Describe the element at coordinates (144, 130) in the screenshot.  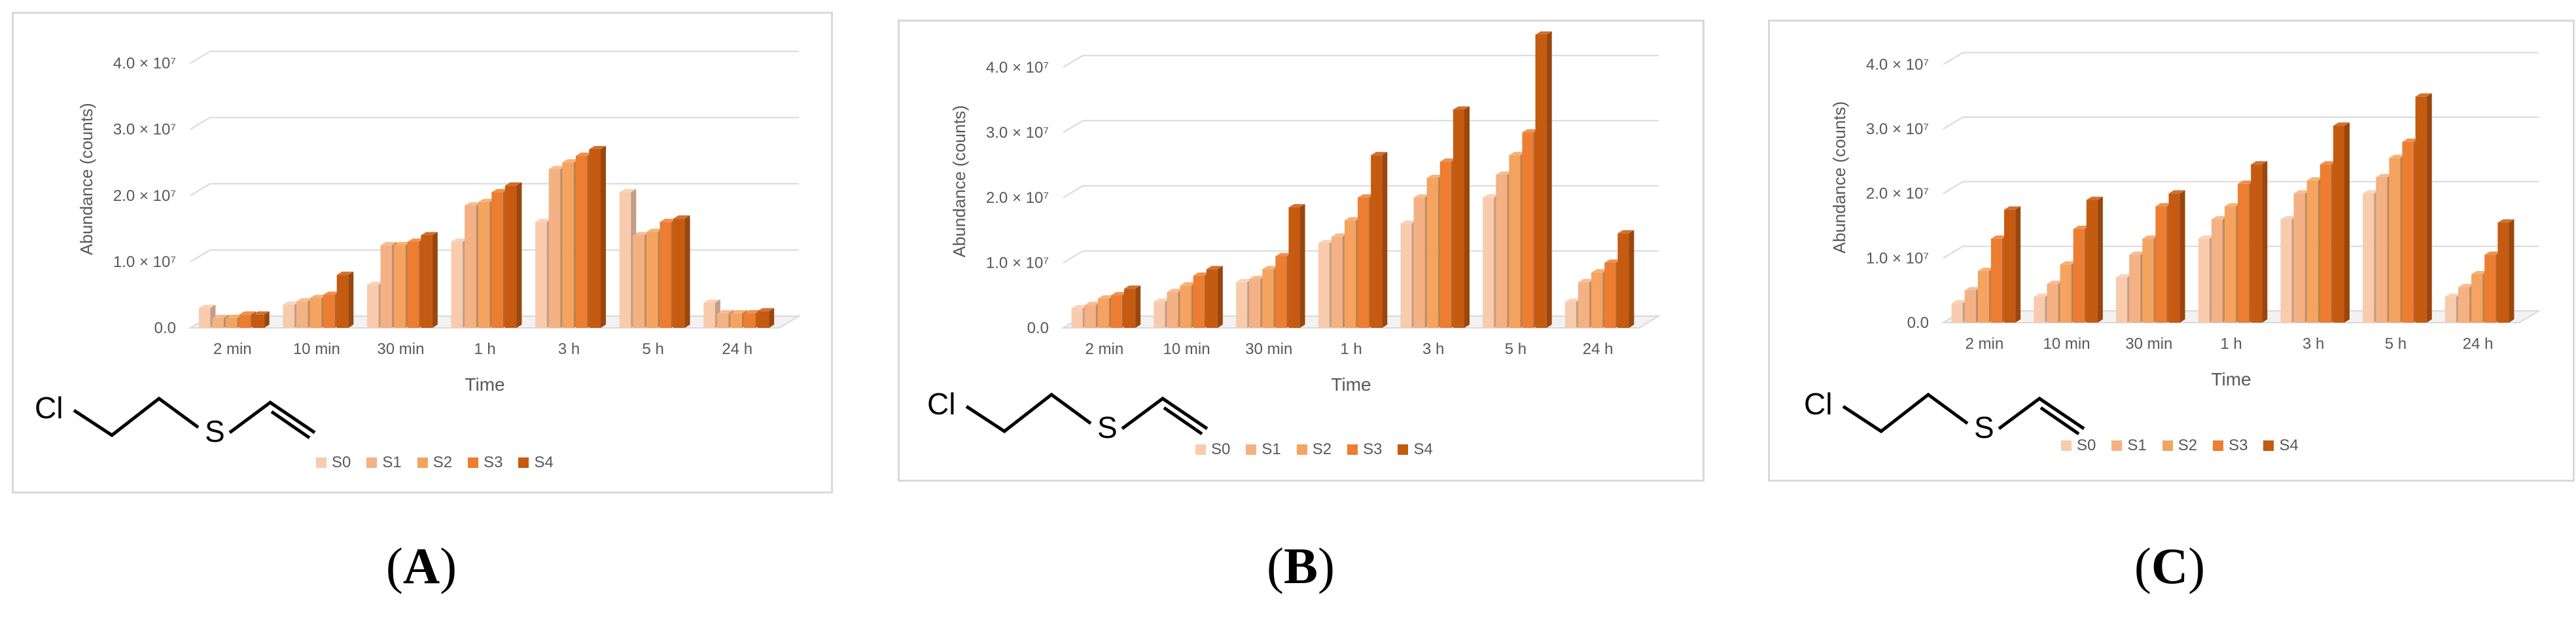
I see `y-tick-label: 3.0 × 10⁷` at that location.